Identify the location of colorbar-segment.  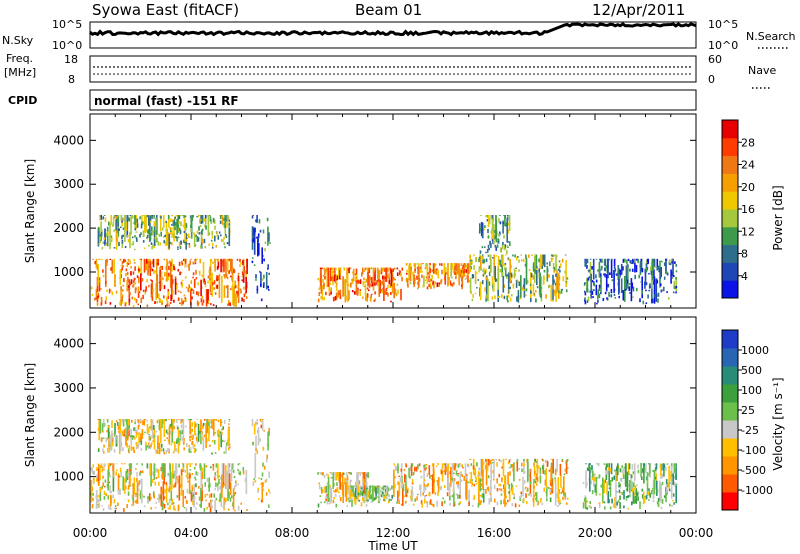
(730, 357).